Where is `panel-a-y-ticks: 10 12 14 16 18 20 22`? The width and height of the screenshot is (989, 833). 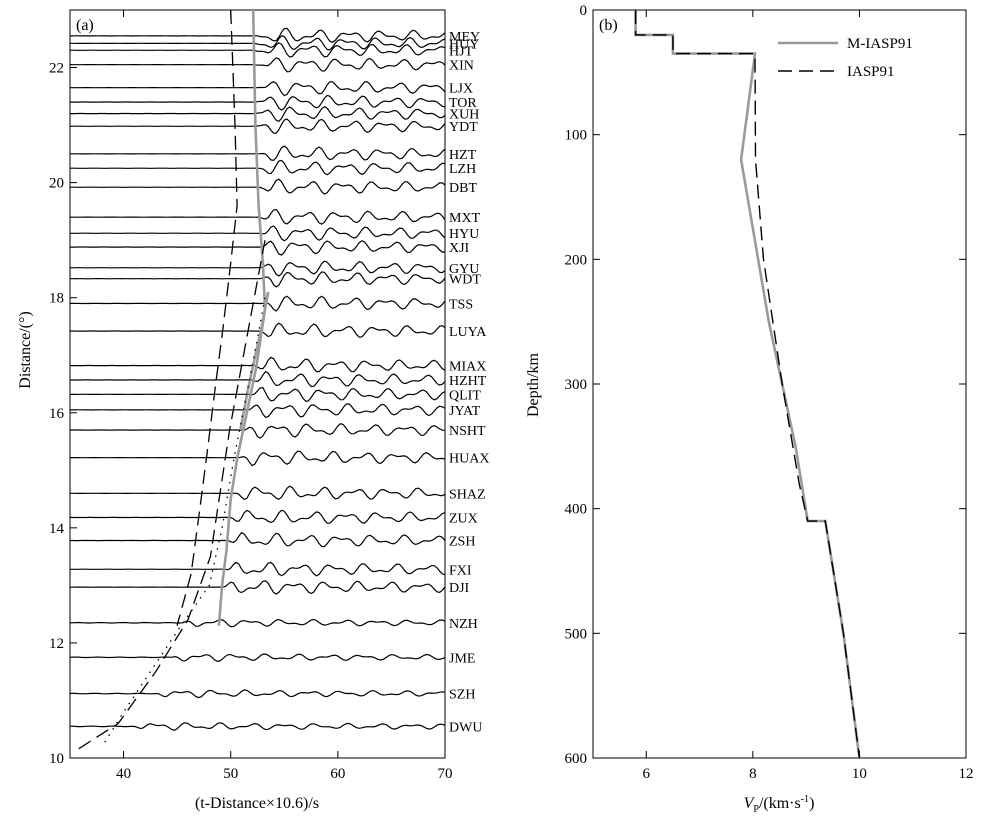
panel-a-y-ticks: 10 12 14 16 18 20 22 is located at coordinates (63, 414).